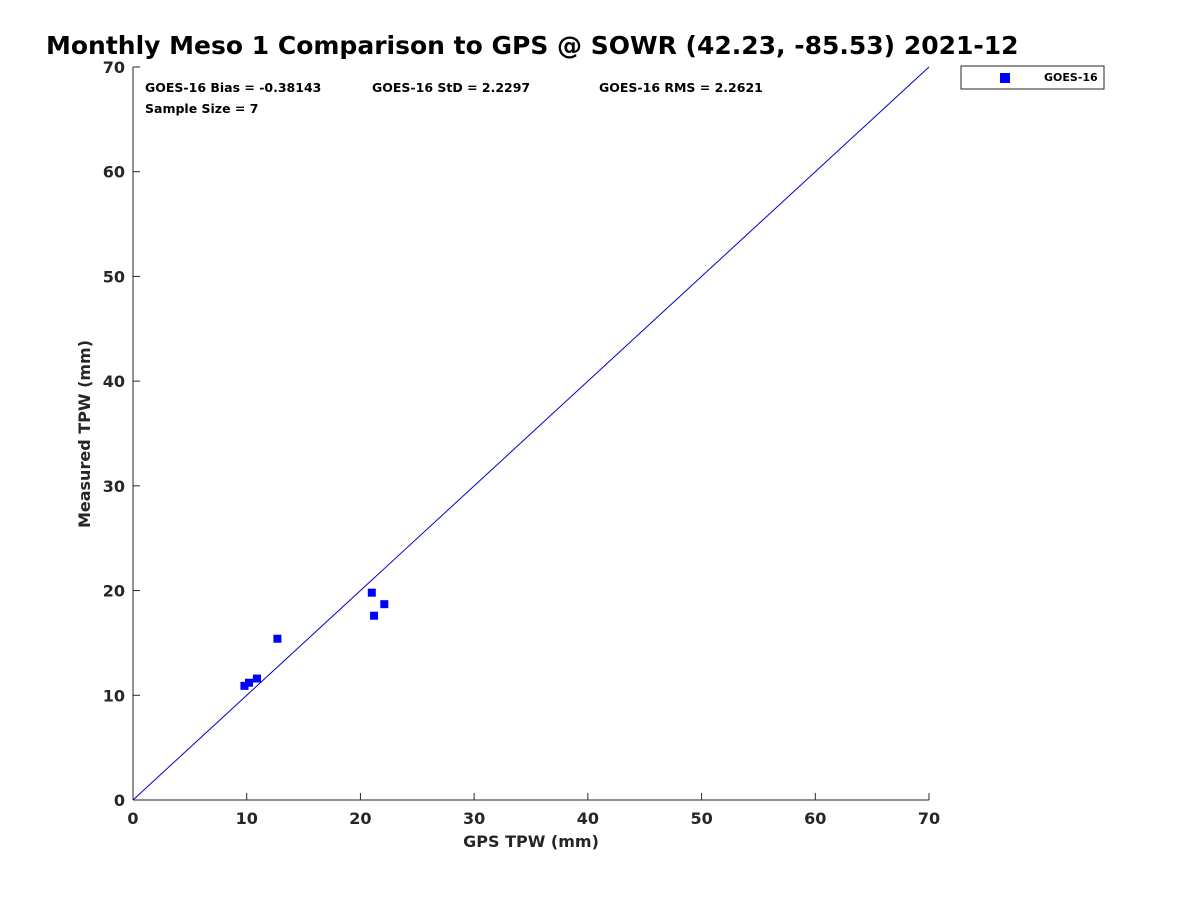 The height and width of the screenshot is (900, 1200). Describe the element at coordinates (84, 434) in the screenshot. I see `y-axis-label: Measured TPW (mm)` at that location.